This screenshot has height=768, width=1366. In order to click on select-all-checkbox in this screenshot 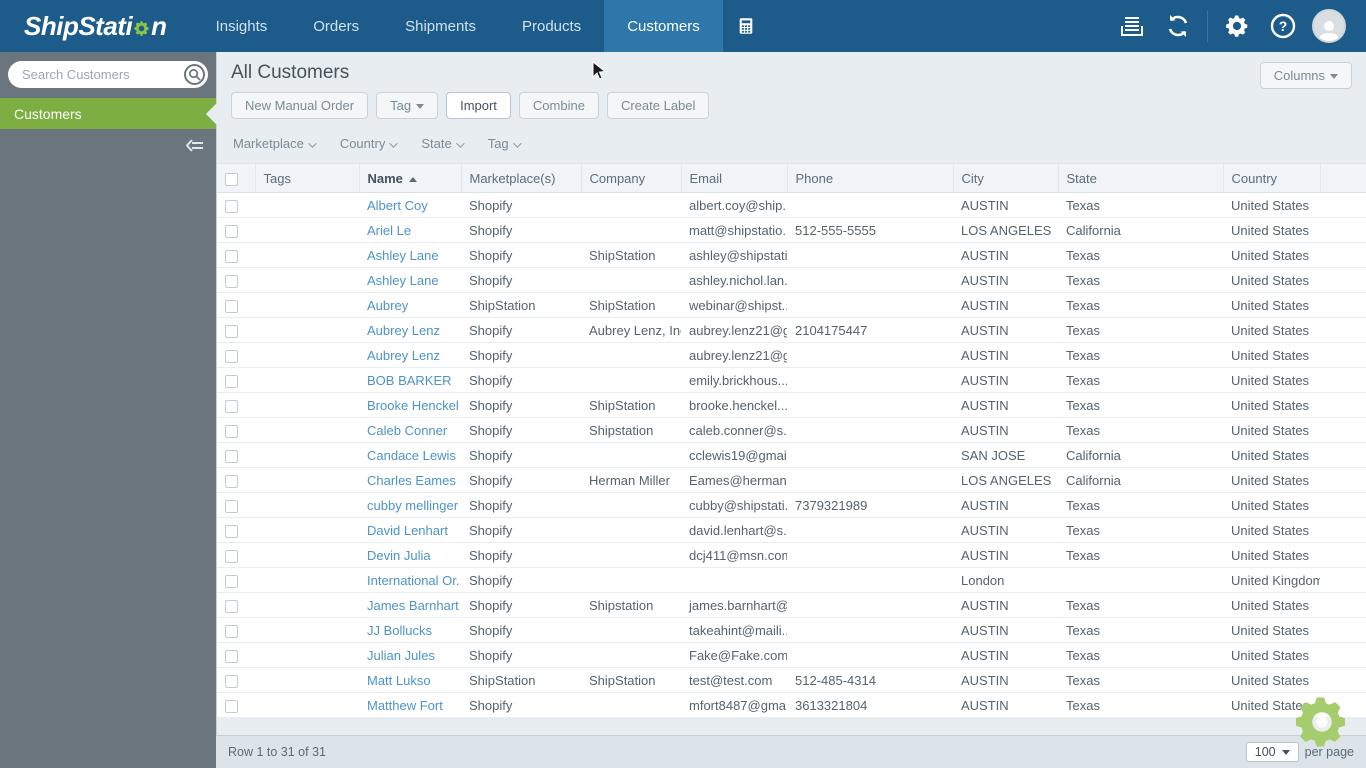, I will do `click(231, 179)`.